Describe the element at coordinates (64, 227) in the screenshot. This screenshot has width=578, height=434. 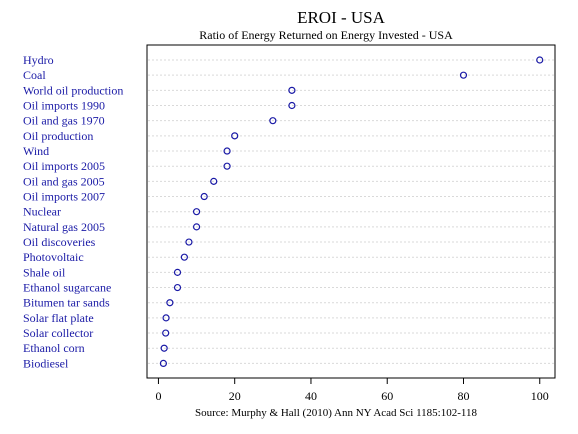
I see `category-label-natural-gas-2005: Natural gas 2005` at that location.